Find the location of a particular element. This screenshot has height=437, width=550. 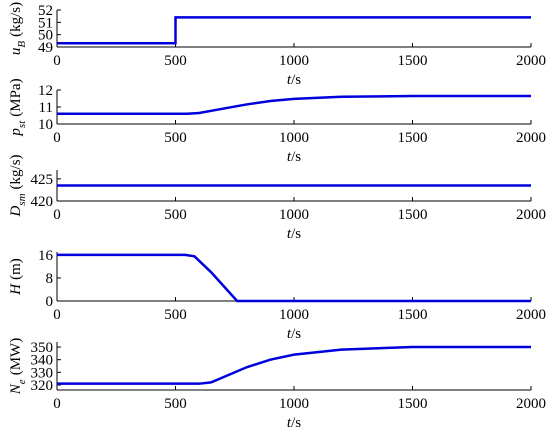

y-label-symbol: H is located at coordinates (16, 289).